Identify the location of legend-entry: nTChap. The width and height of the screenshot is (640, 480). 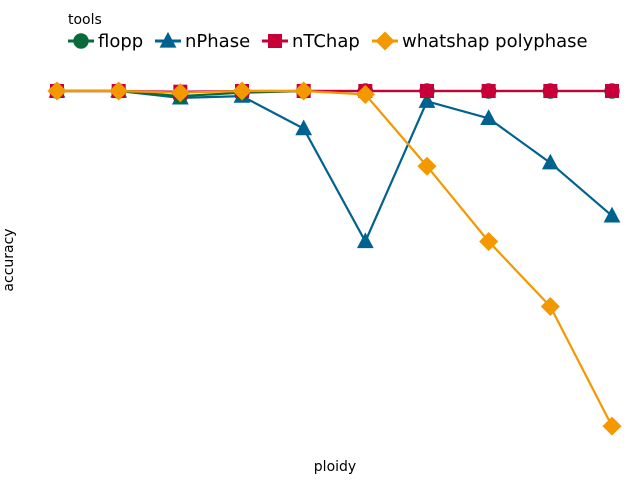
(311, 41).